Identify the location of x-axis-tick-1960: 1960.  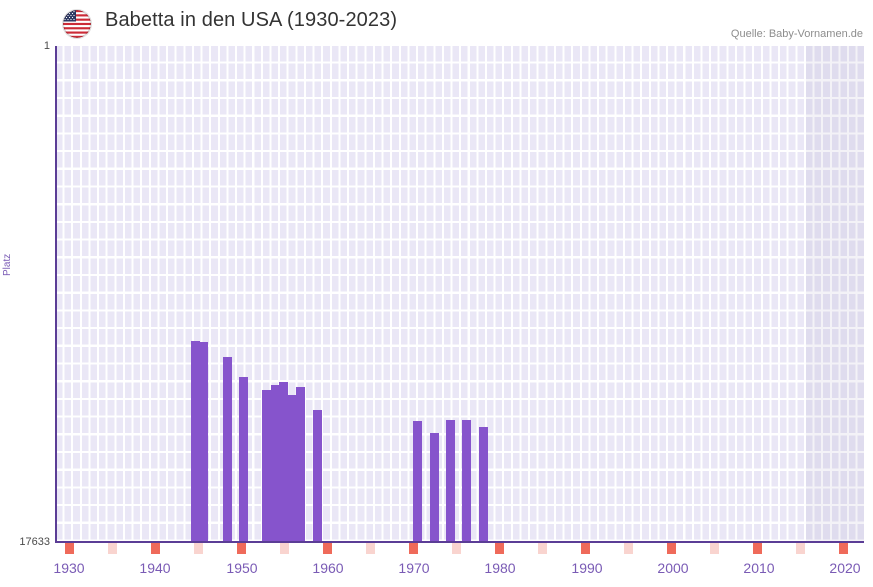
(328, 568).